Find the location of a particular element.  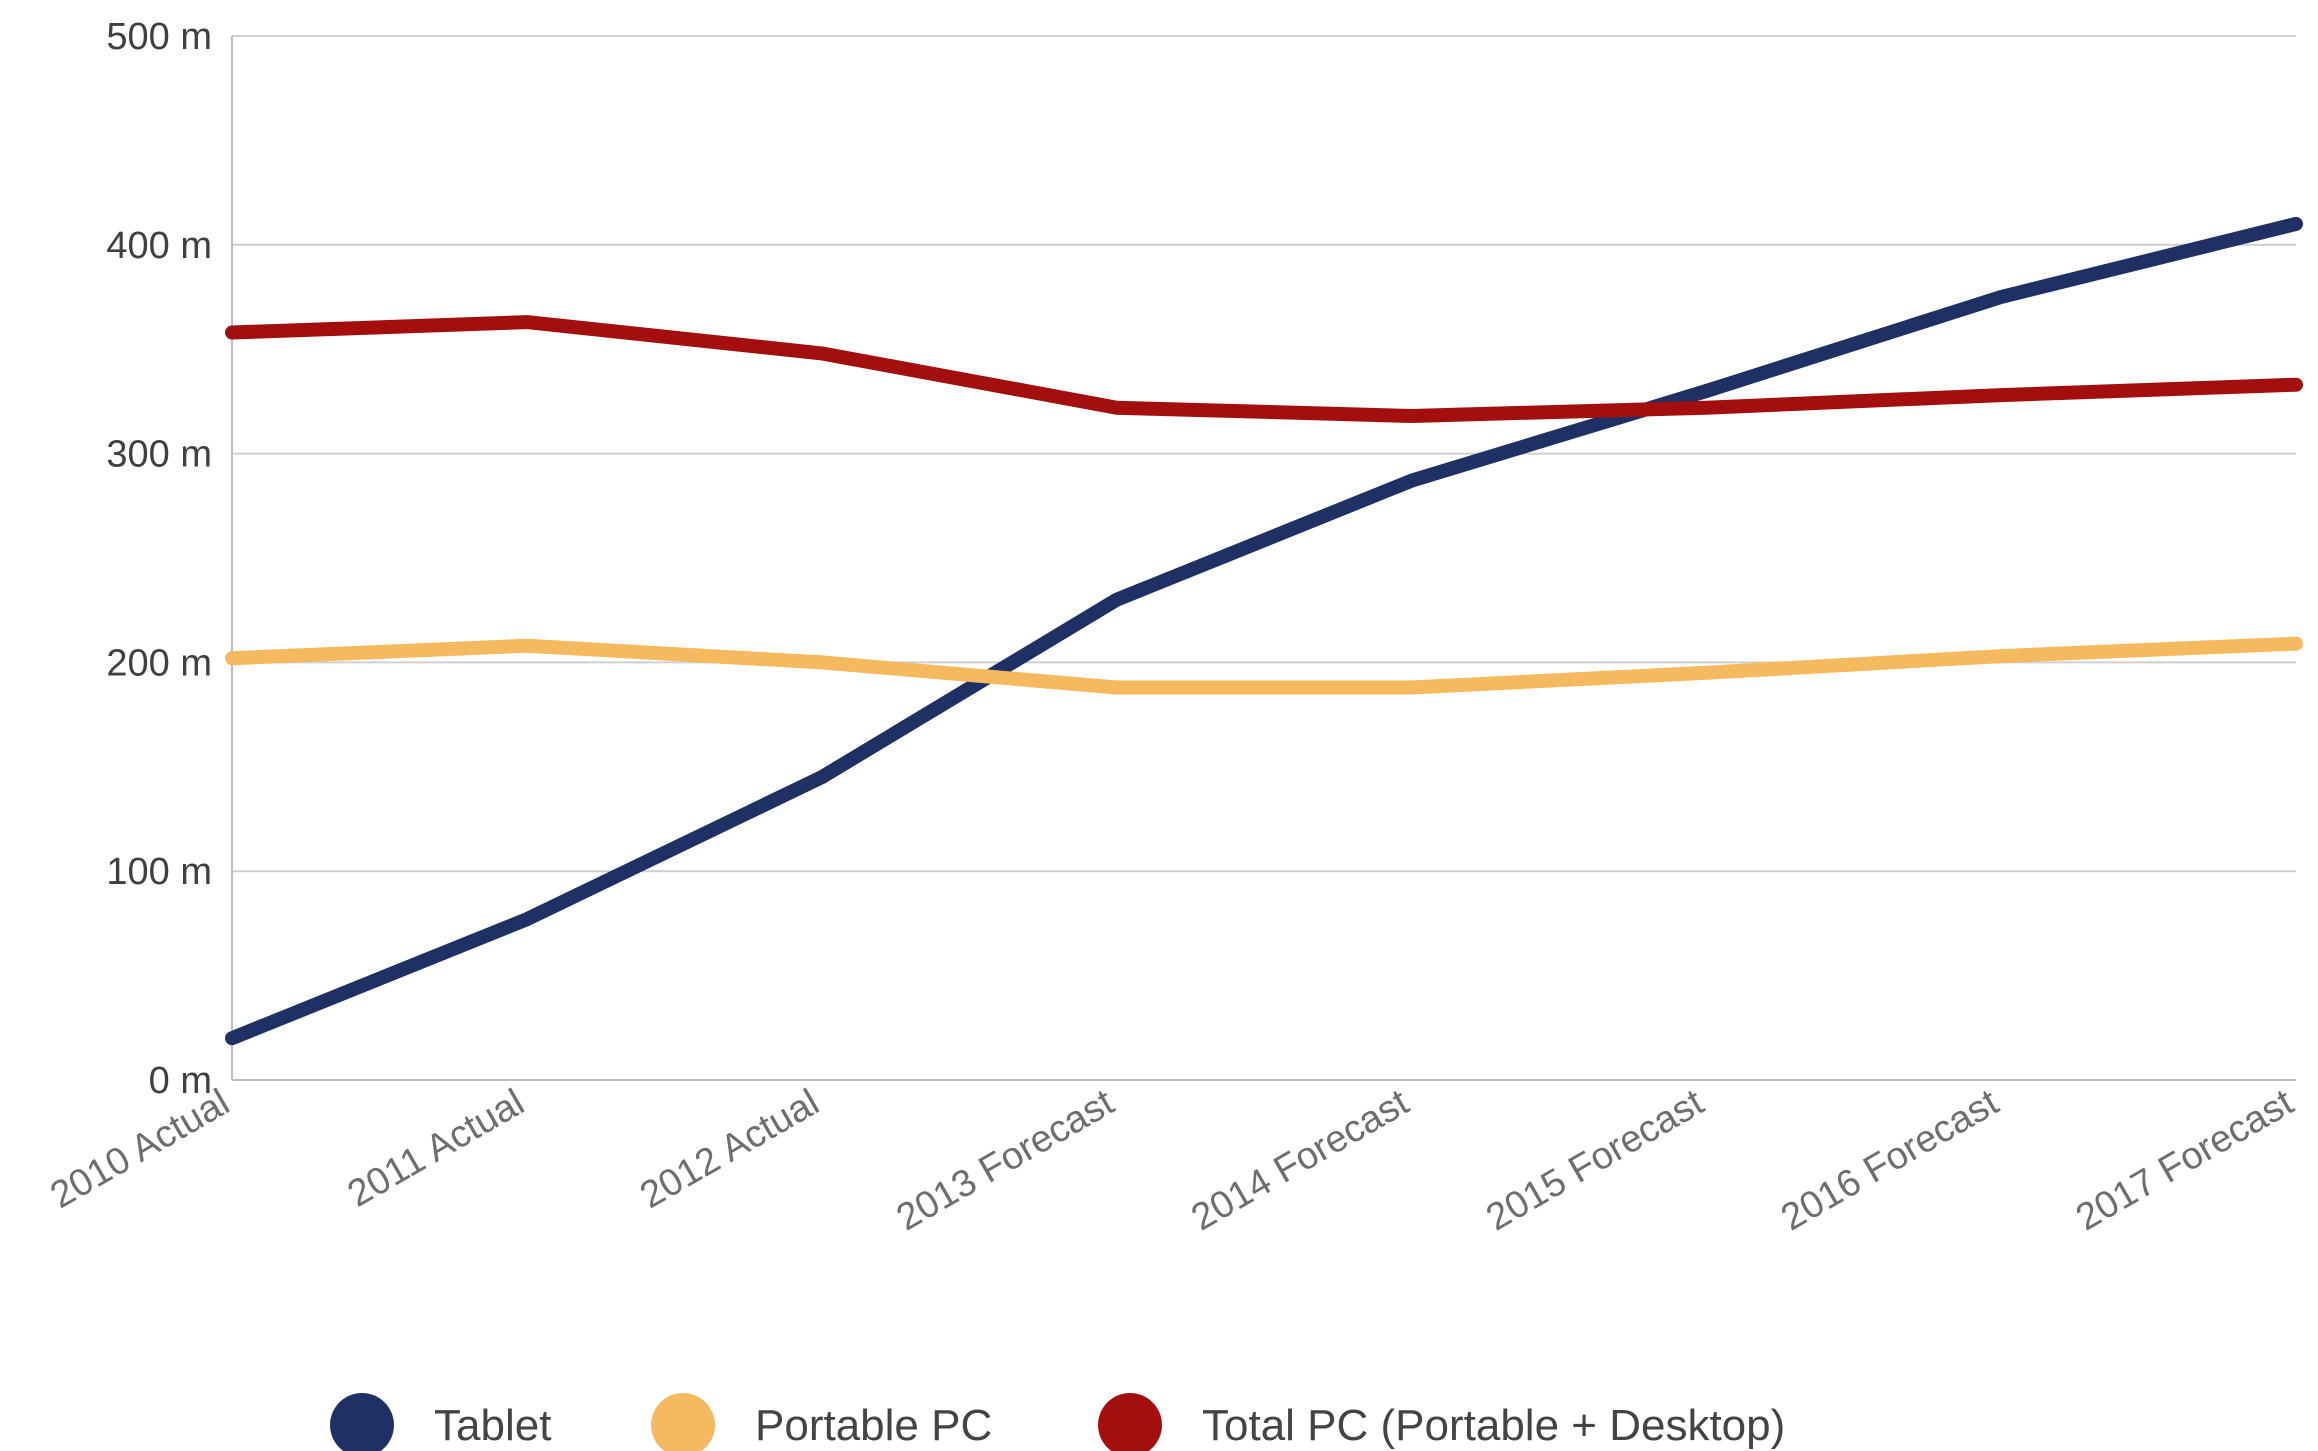

y-tick-label: 100 m is located at coordinates (159, 872).